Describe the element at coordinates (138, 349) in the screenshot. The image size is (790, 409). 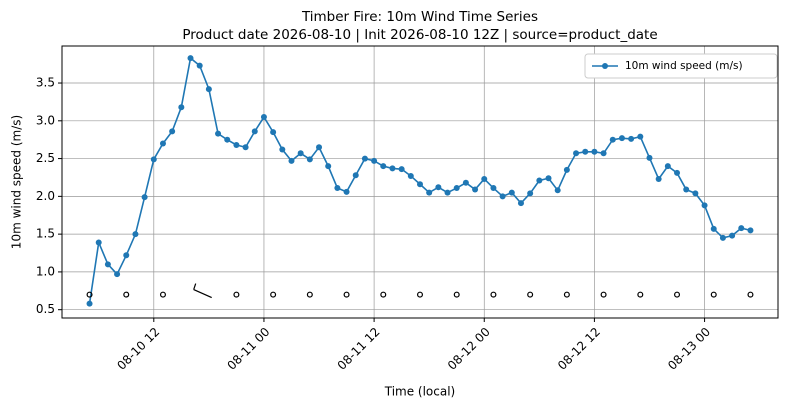
I see `x-tick-label: 08-10 12` at that location.